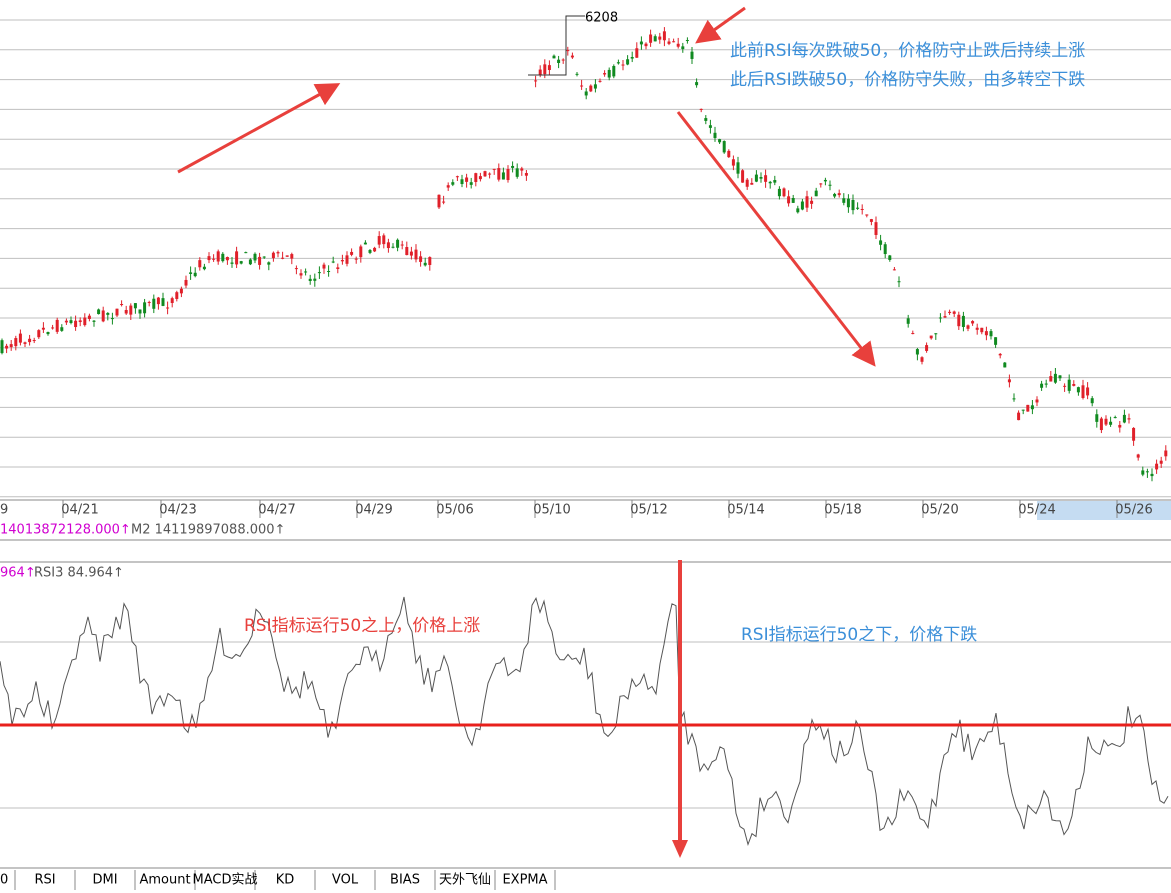 This screenshot has height=893, width=1171. Describe the element at coordinates (164, 880) in the screenshot. I see `tab: Amount` at that location.